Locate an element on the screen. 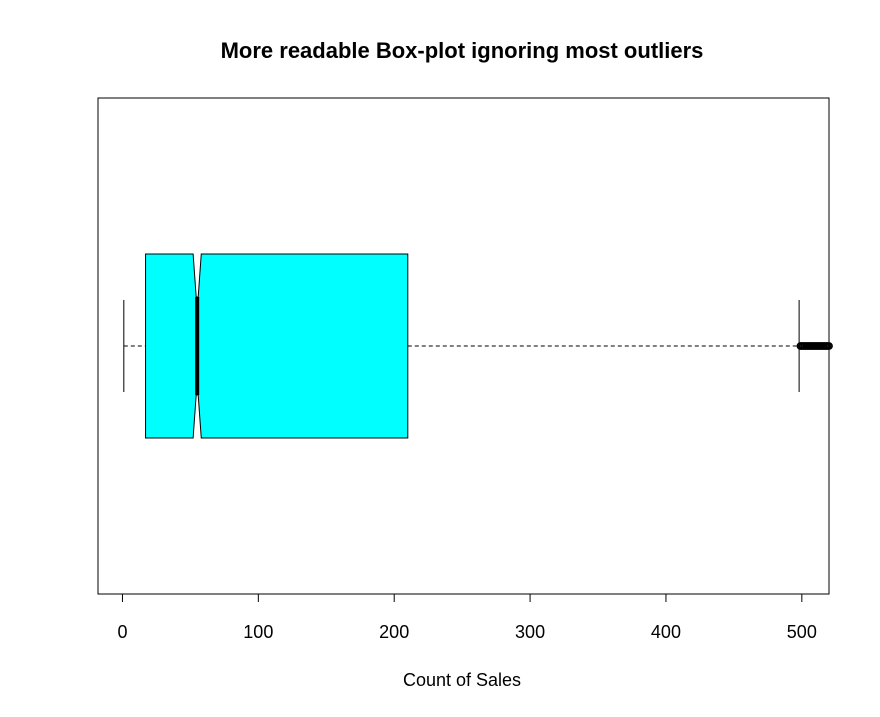 The image size is (880, 717). x-axis: 0 100 200 300 400 500 is located at coordinates (467, 617).